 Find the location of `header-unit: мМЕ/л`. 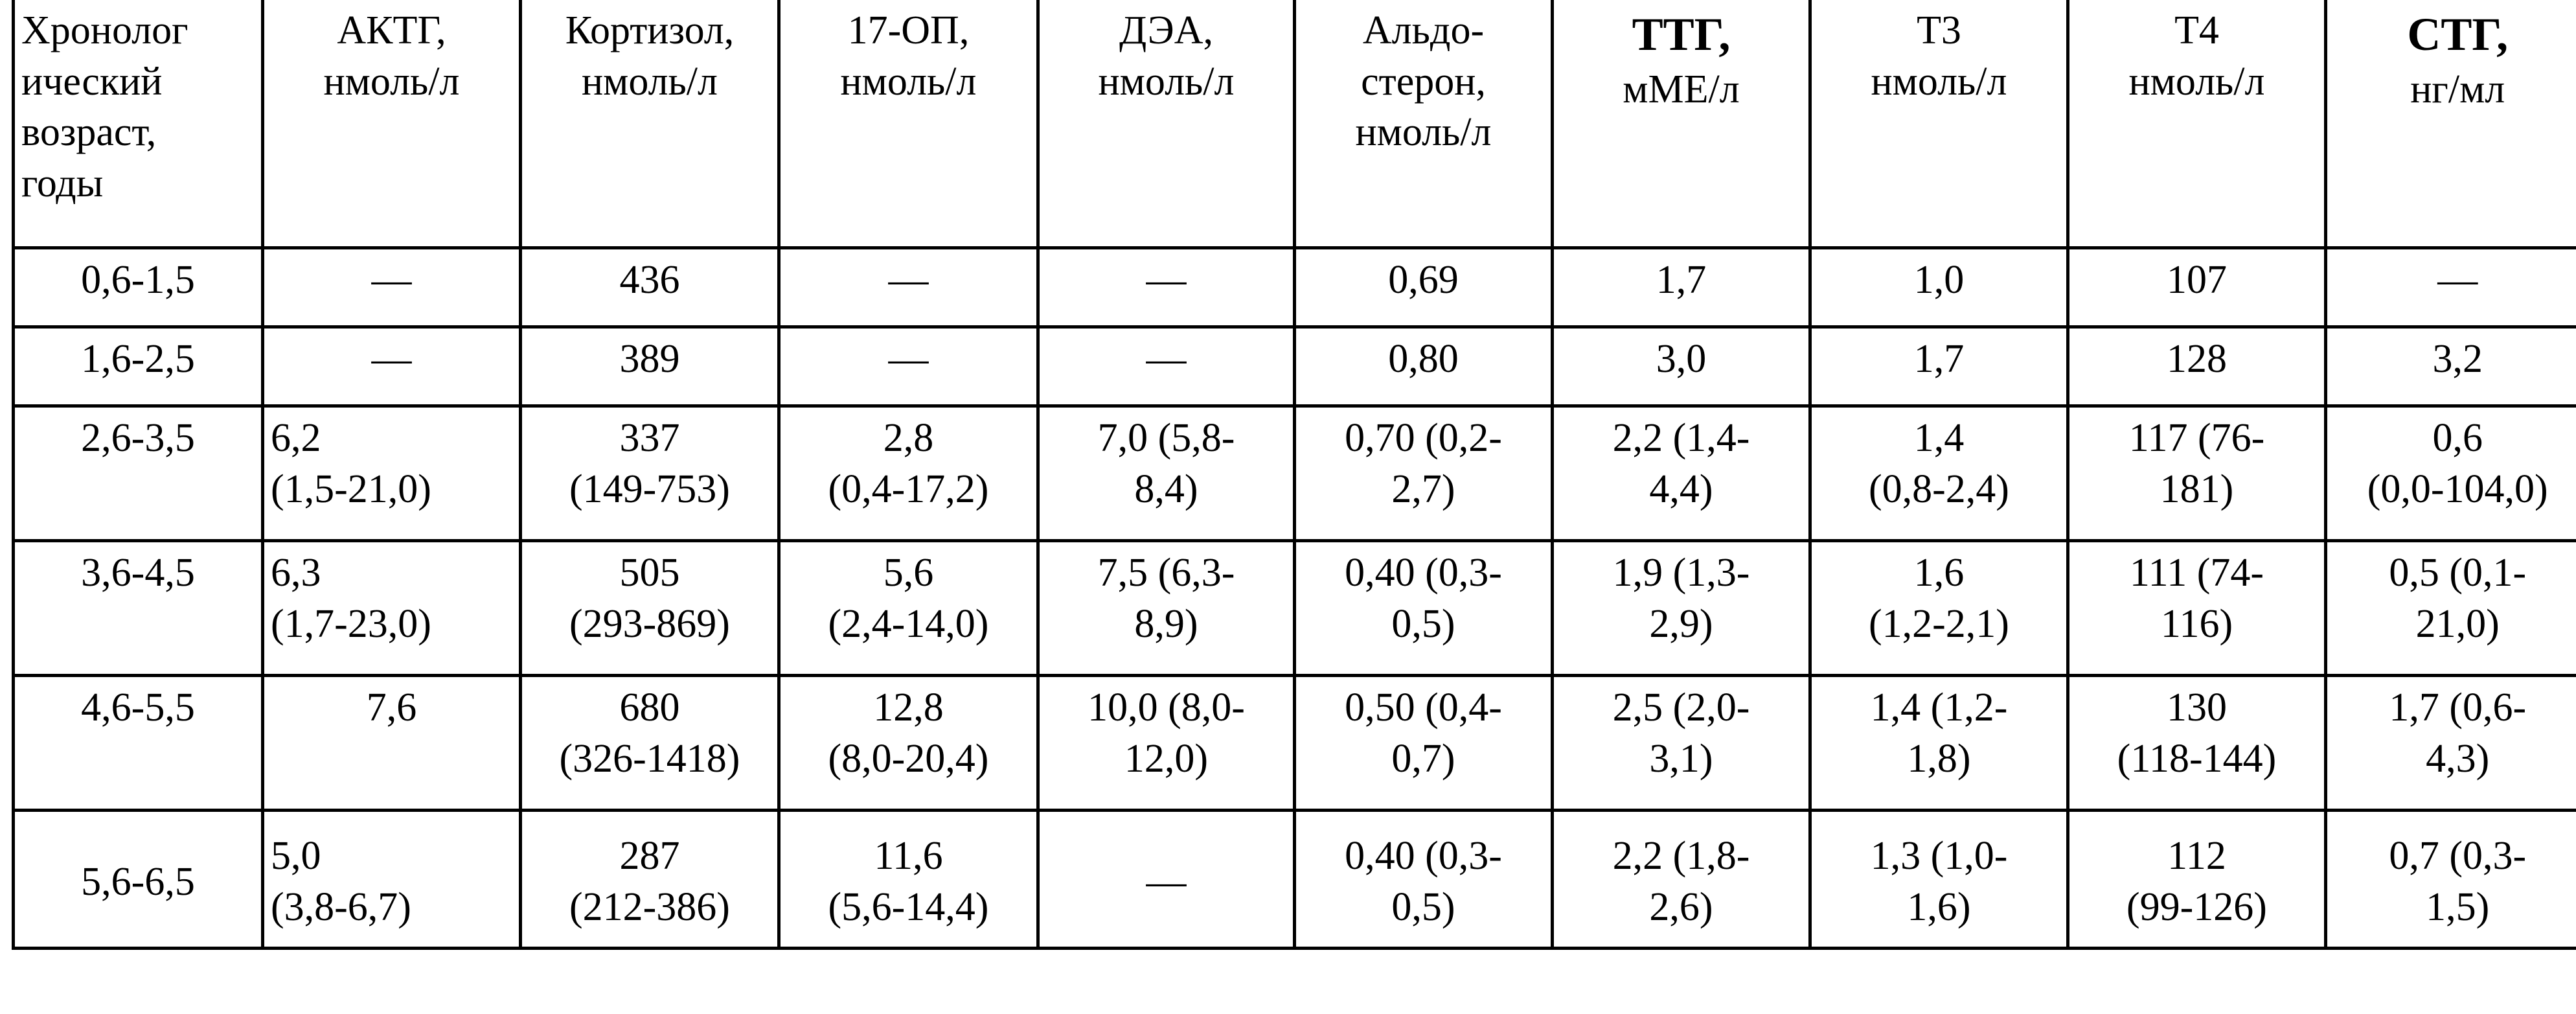

header-unit: мМЕ/л is located at coordinates (1681, 89).